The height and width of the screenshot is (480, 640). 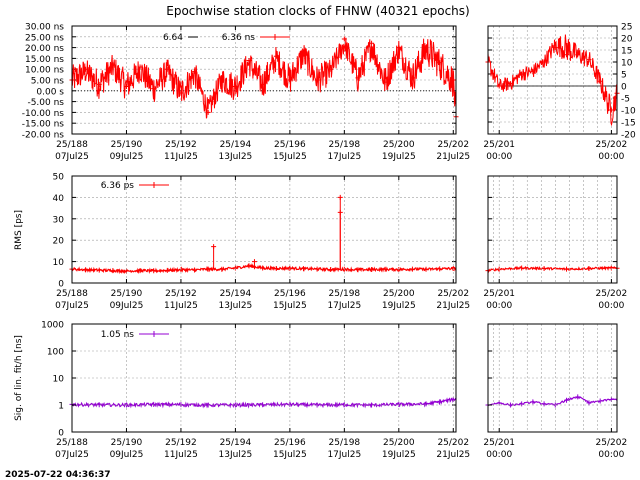 I want to click on sigma-zoom-xtick-doy: 25/201, so click(x=499, y=443).